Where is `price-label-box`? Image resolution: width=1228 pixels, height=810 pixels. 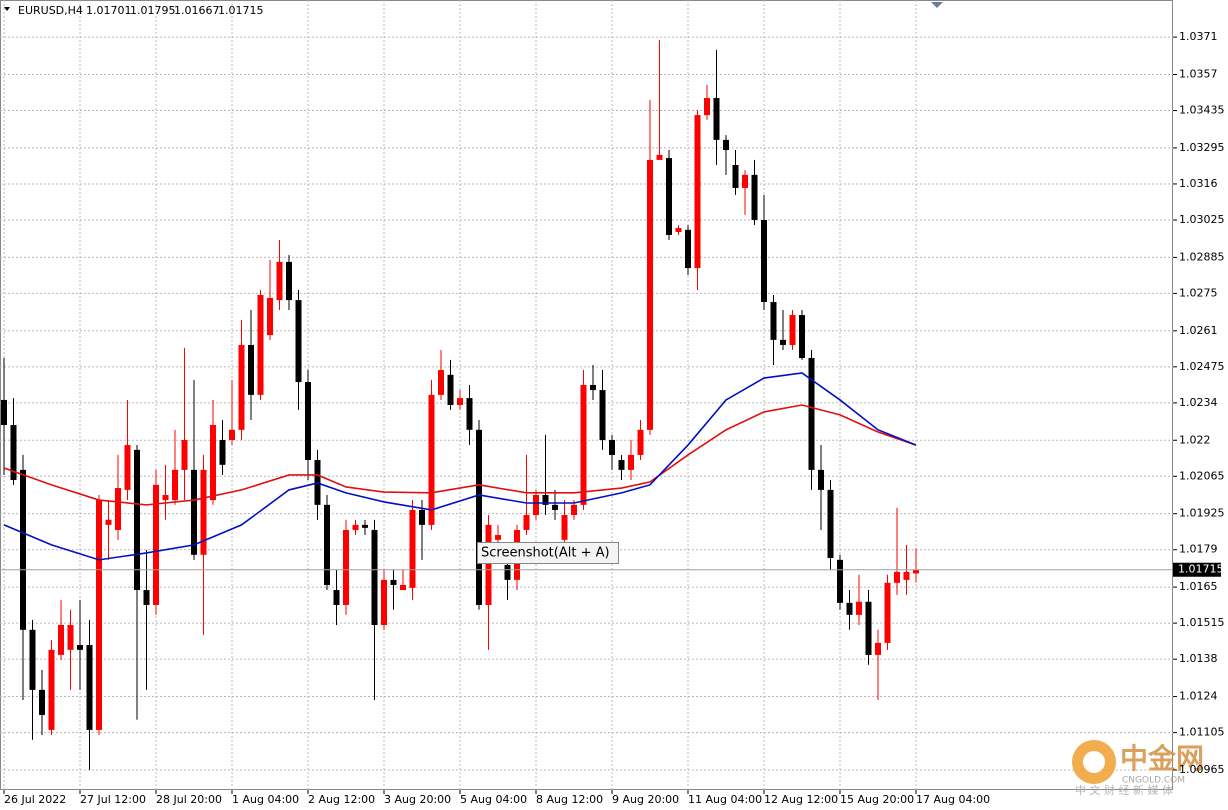
price-label-box is located at coordinates (1197, 569).